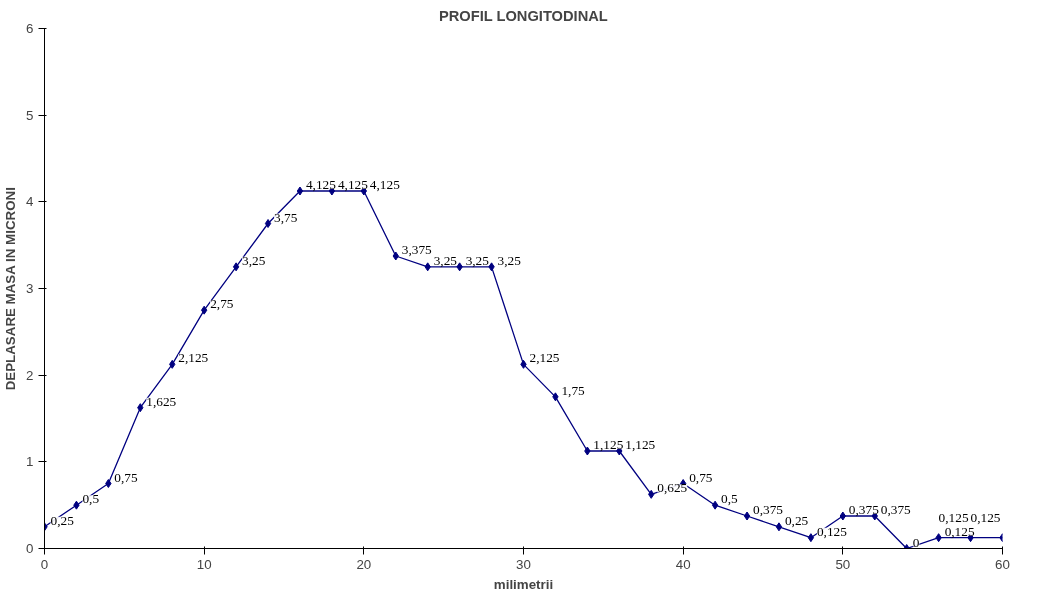 Image resolution: width=1042 pixels, height=594 pixels. I want to click on data-label: 3,375, so click(417, 249).